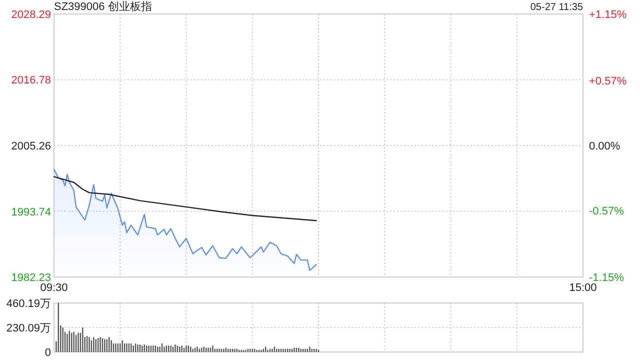 This screenshot has width=640, height=360. Describe the element at coordinates (185, 199) in the screenshot. I see `line-series` at that location.